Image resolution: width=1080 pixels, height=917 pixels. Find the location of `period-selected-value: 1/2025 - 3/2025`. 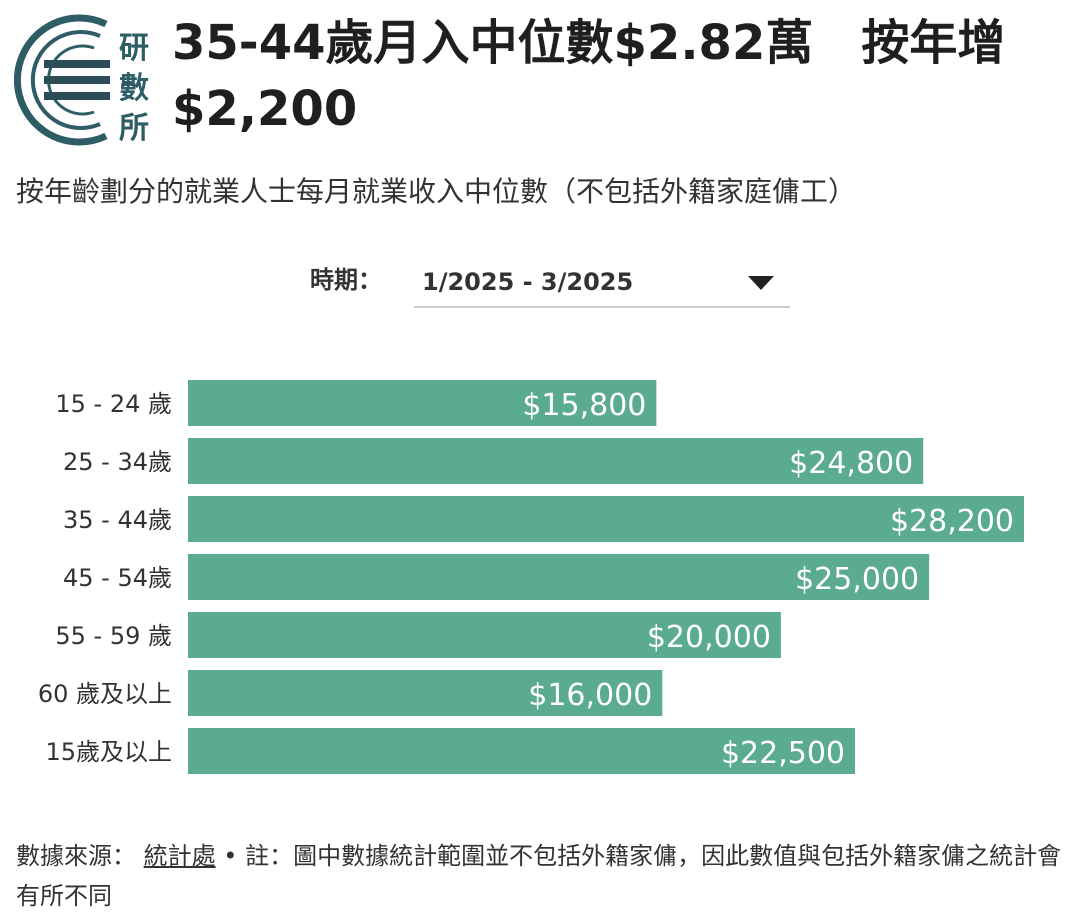

period-selected-value: 1/2025 - 3/2025 is located at coordinates (528, 282).